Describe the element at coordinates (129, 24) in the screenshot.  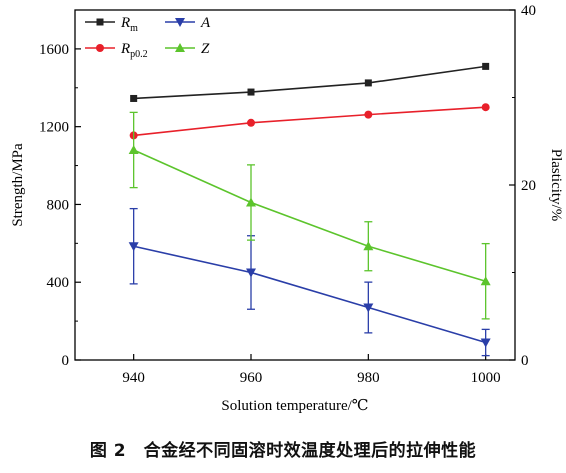
I see `legend-label: Rm` at that location.